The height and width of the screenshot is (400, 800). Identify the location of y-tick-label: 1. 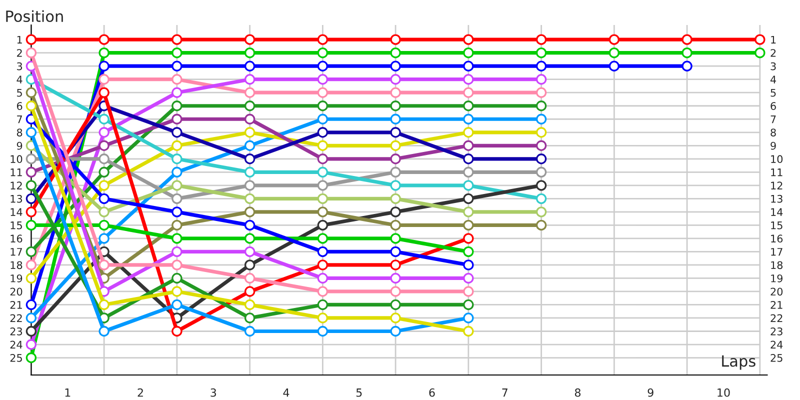
(19, 40).